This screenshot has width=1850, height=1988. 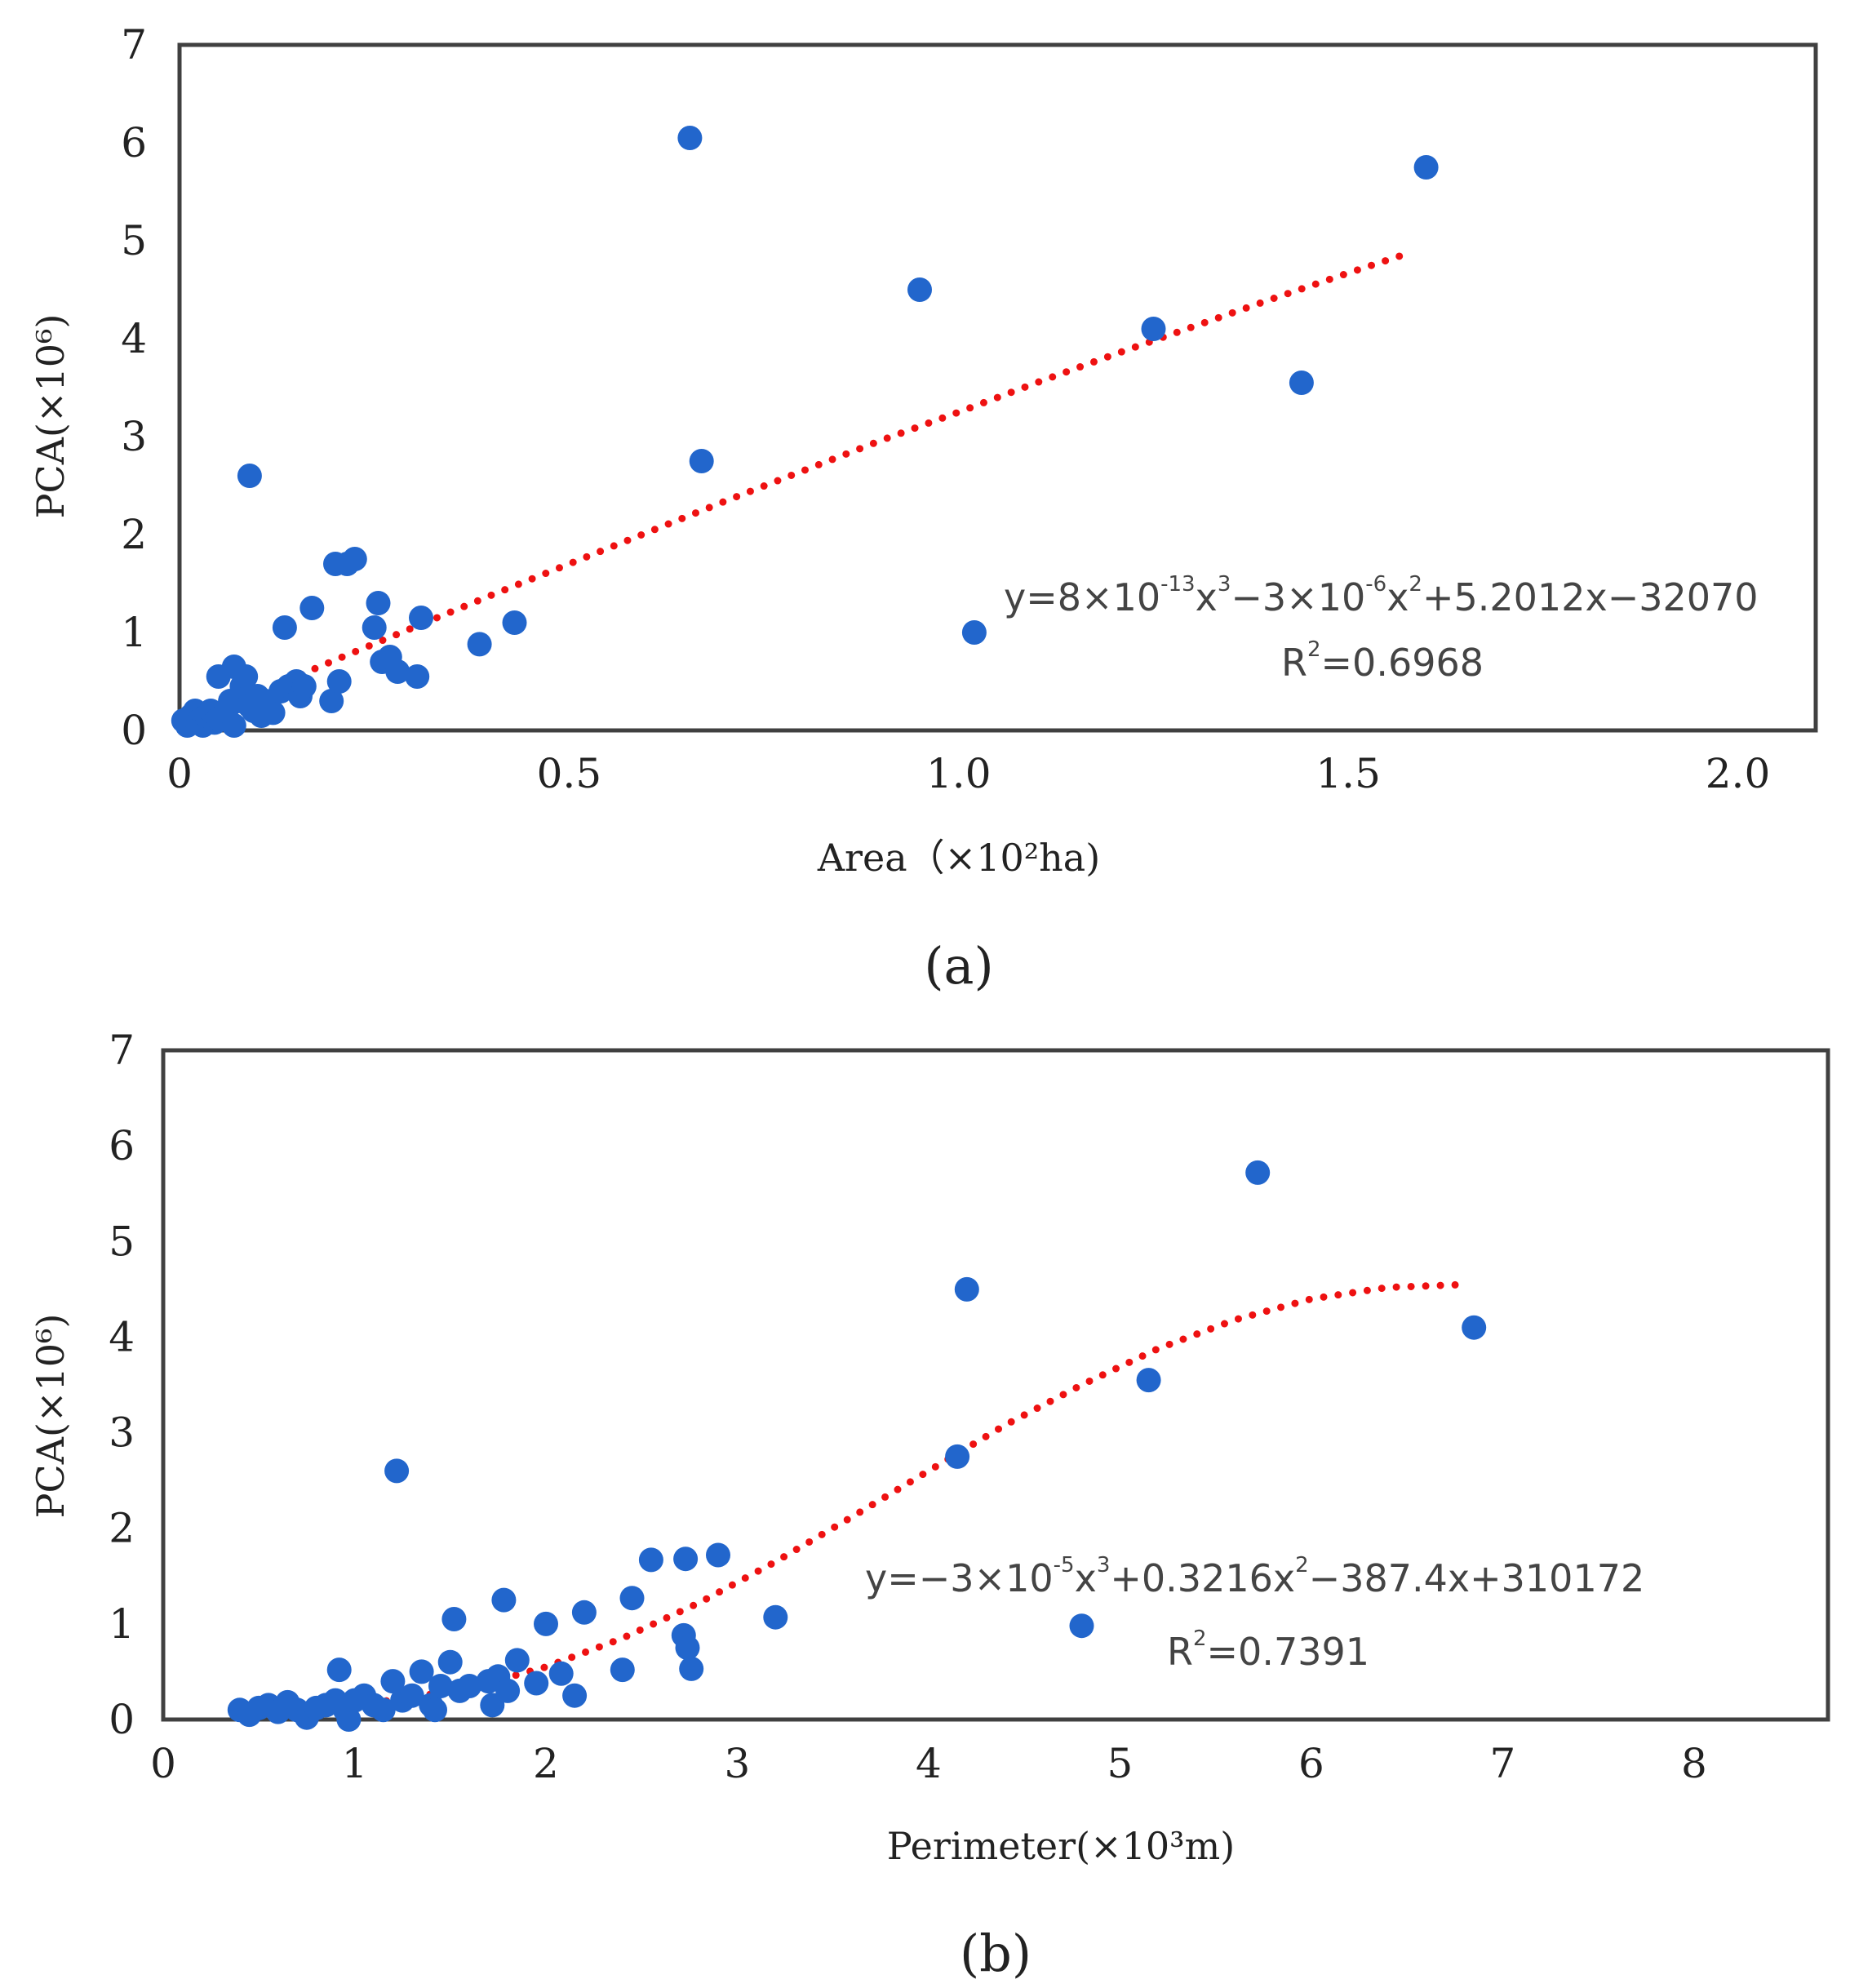 What do you see at coordinates (958, 966) in the screenshot?
I see `caption-a: (a)` at bounding box center [958, 966].